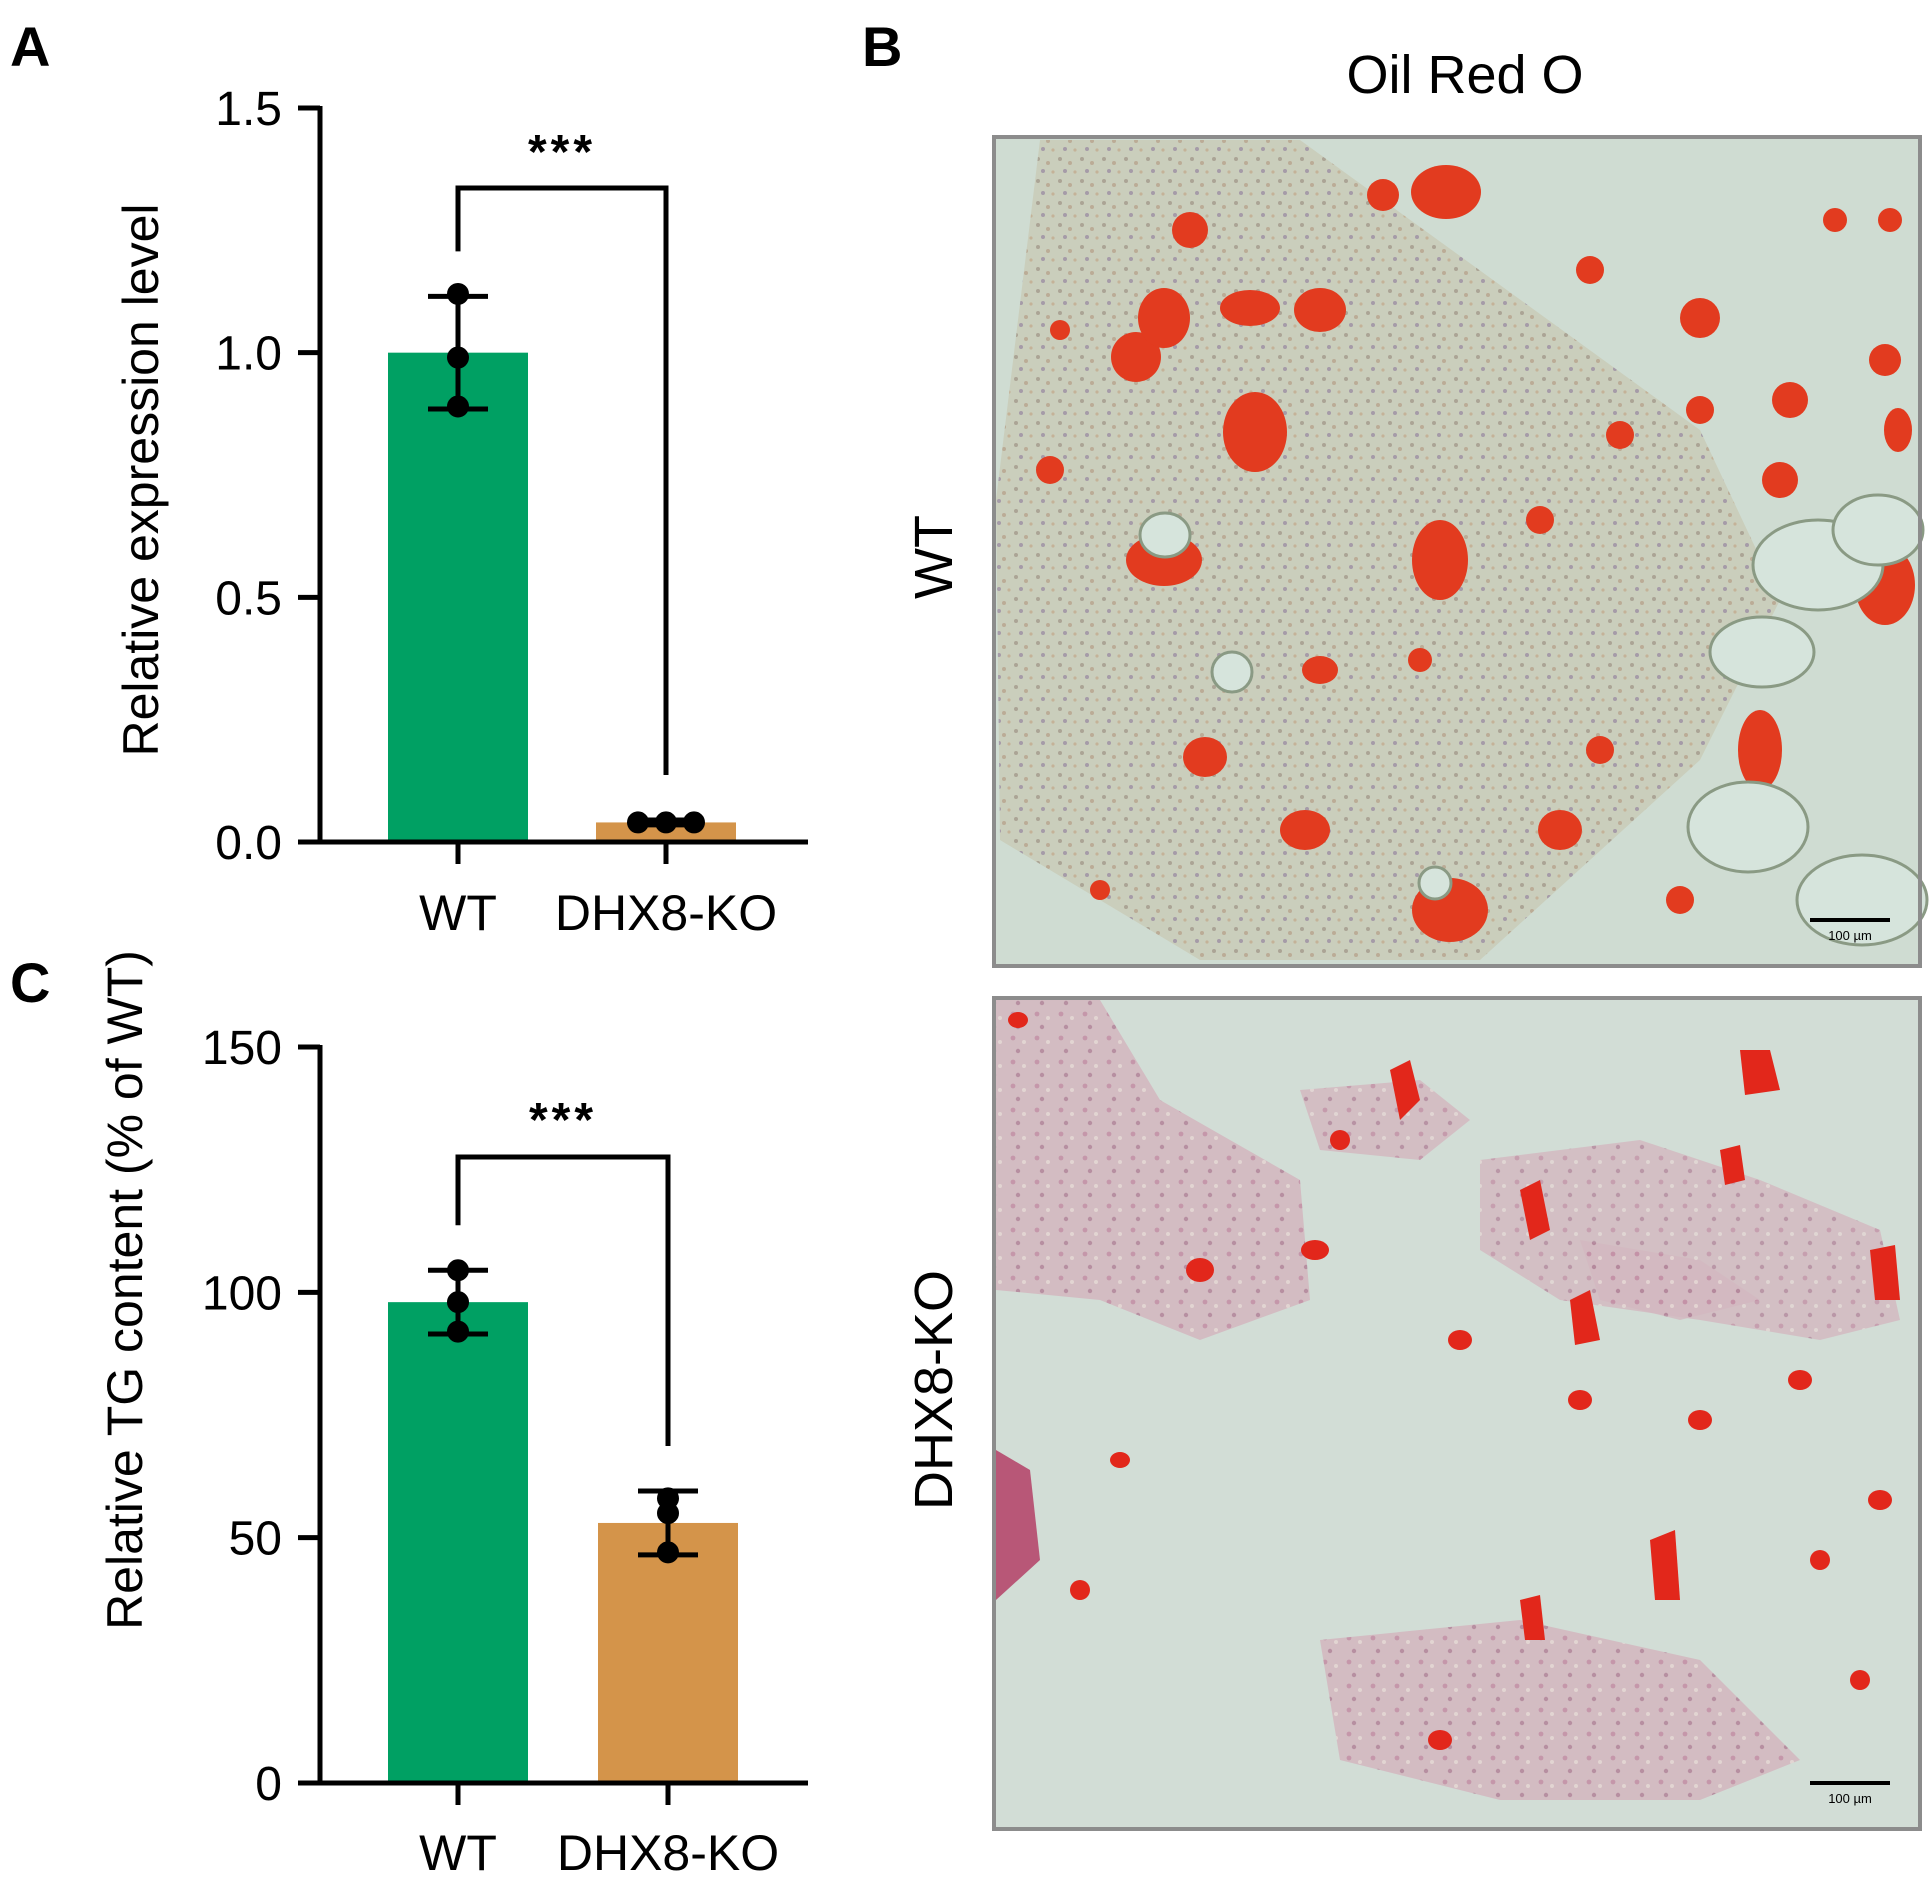 This screenshot has width=1931, height=1887. Describe the element at coordinates (248, 354) in the screenshot. I see `chart-a-ytick-label: 1.0` at that location.